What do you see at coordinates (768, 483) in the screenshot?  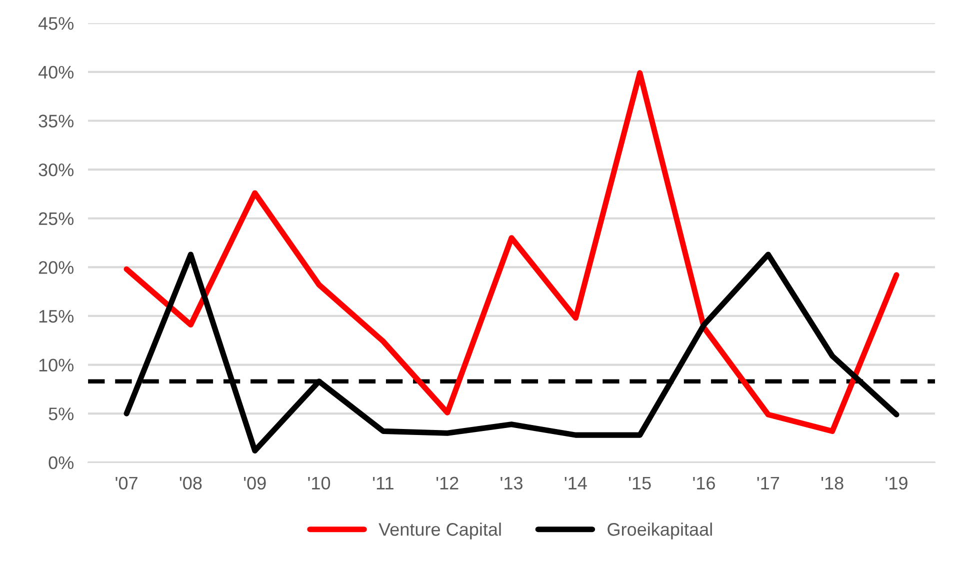 I see `x-tick-label: '17` at bounding box center [768, 483].